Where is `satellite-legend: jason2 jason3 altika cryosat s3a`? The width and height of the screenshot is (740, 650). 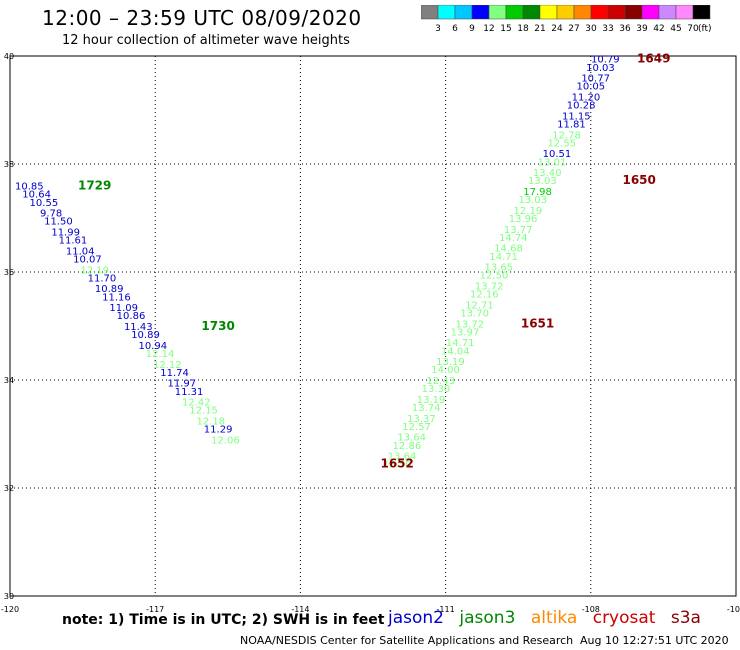 satellite-legend: jason2 jason3 altika cryosat s3a is located at coordinates (549, 618).